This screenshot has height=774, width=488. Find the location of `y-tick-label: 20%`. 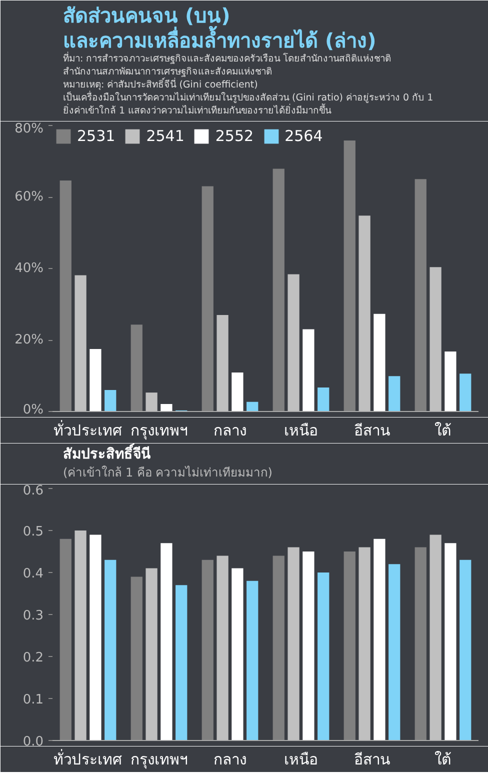

y-tick-label: 20% is located at coordinates (29, 340).